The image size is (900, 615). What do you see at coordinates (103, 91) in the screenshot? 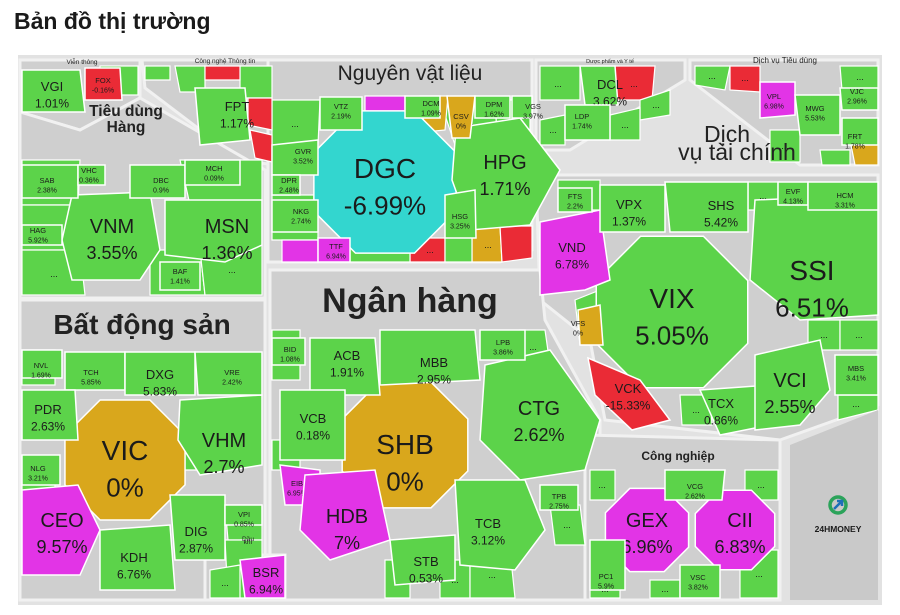
I see `stock-change: -0.16%` at bounding box center [103, 91].